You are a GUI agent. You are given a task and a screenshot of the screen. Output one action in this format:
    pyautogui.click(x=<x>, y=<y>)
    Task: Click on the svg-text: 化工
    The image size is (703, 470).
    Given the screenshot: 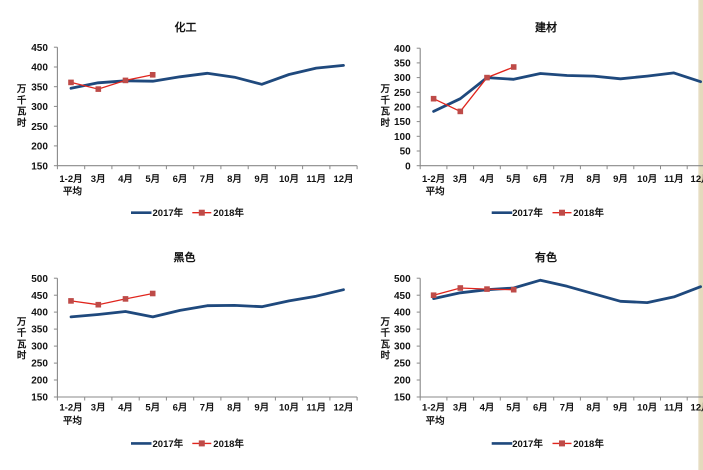 What is the action you would take?
    pyautogui.click(x=186, y=27)
    